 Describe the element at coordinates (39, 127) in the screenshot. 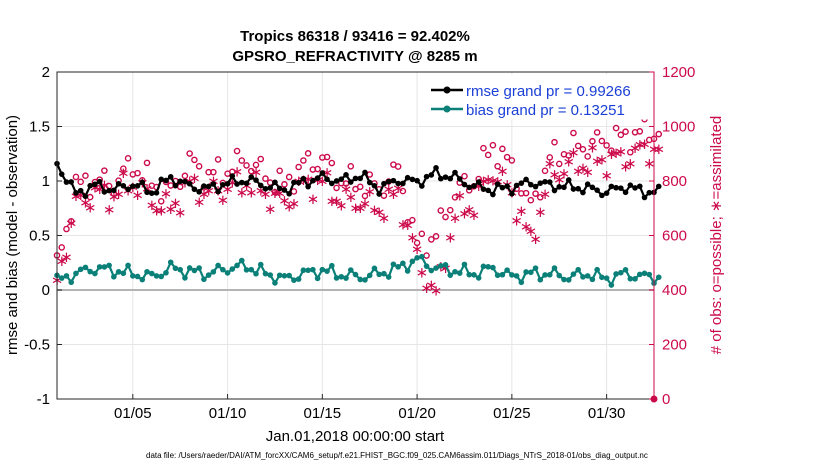

I see `y-tick-label-left: 1.5` at that location.